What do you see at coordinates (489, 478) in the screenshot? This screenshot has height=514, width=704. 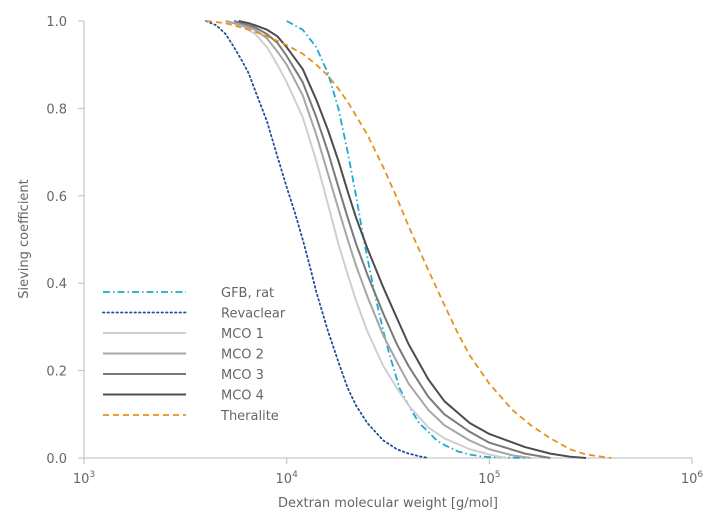 I see `x-tick-label: 10⁵` at bounding box center [489, 478].